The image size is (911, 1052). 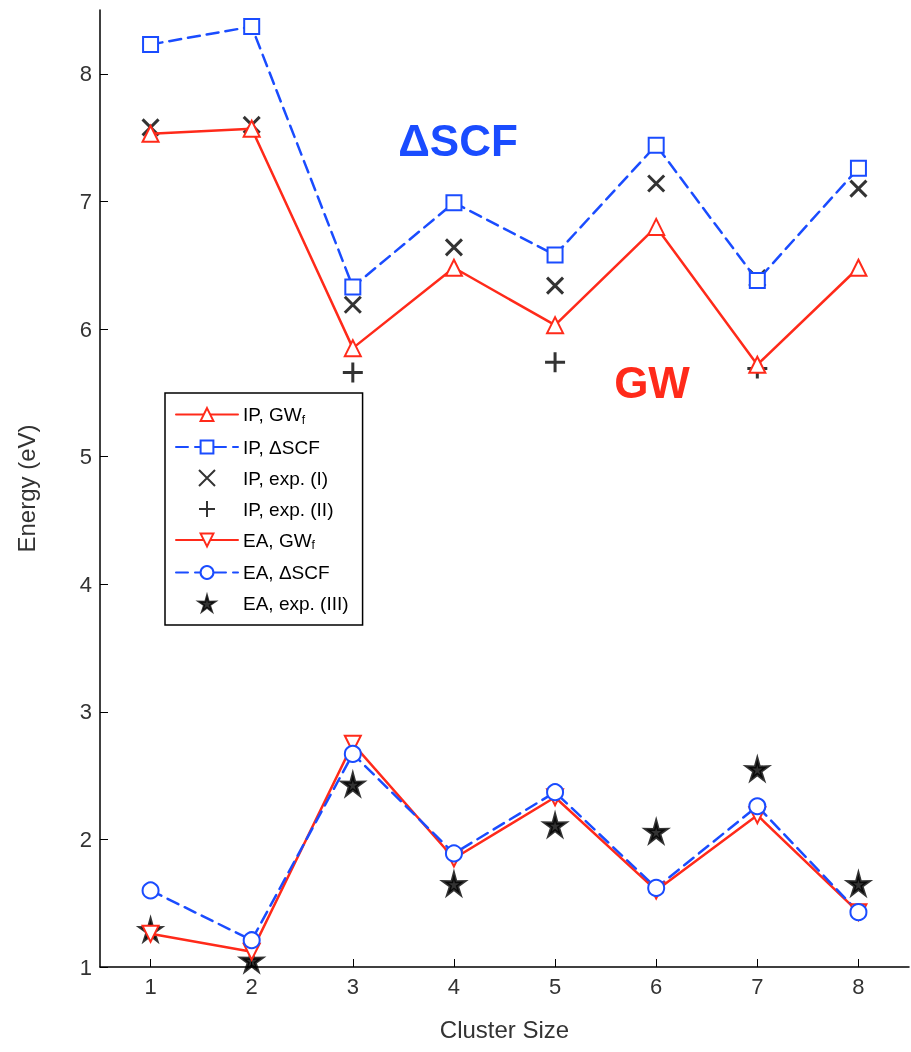 What do you see at coordinates (286, 572) in the screenshot?
I see `legend-label: EA, ΔSCF` at bounding box center [286, 572].